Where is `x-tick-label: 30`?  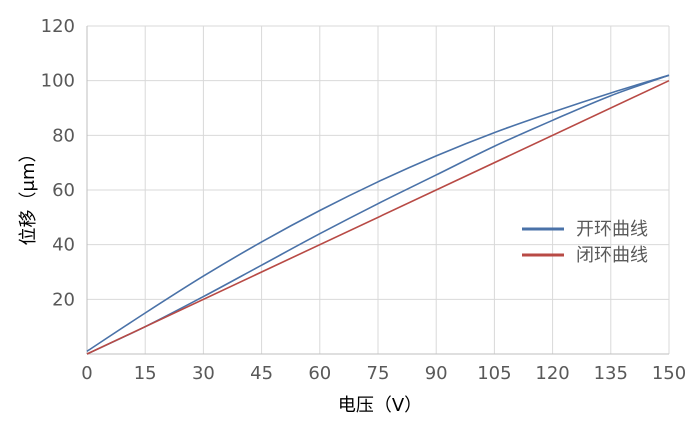
x-tick-label: 30 is located at coordinates (203, 373).